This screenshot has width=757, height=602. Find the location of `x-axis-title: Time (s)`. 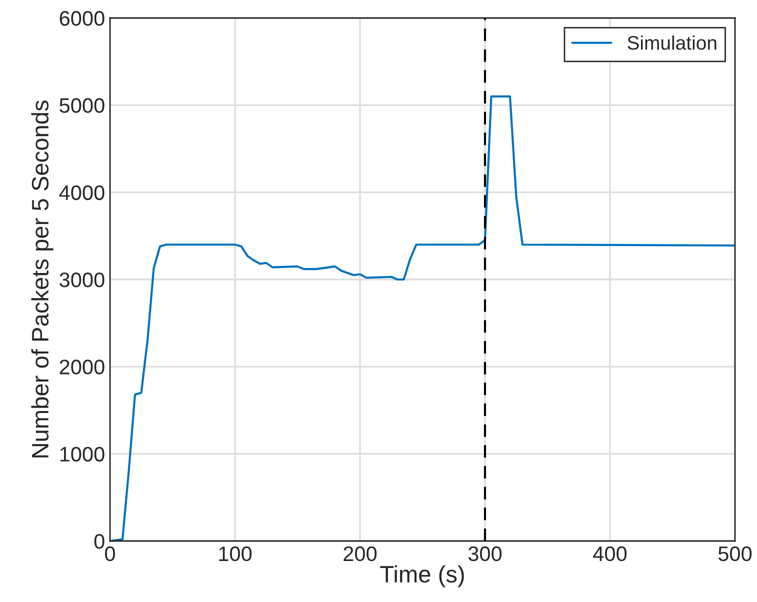

x-axis-title: Time (s) is located at coordinates (422, 576).